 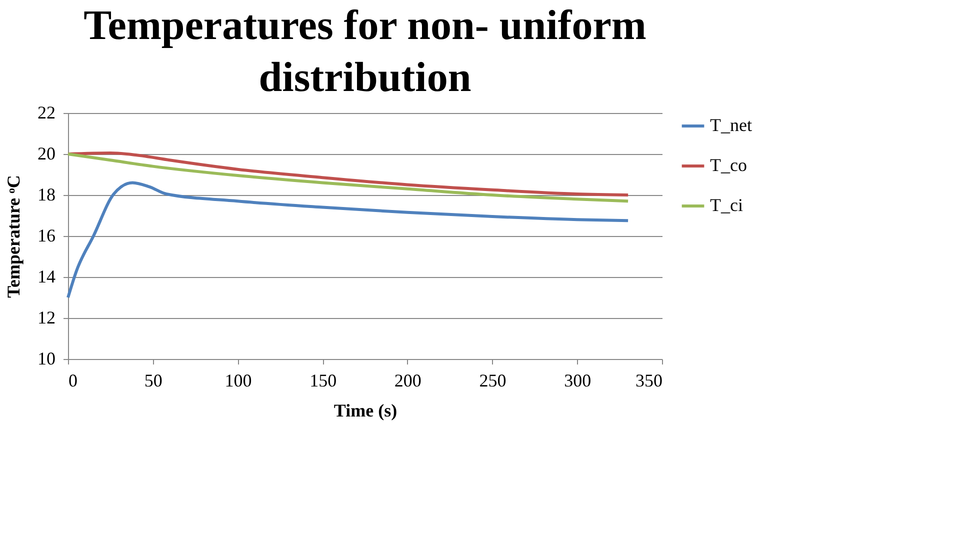 I want to click on y-tick-label: 14, so click(x=47, y=276).